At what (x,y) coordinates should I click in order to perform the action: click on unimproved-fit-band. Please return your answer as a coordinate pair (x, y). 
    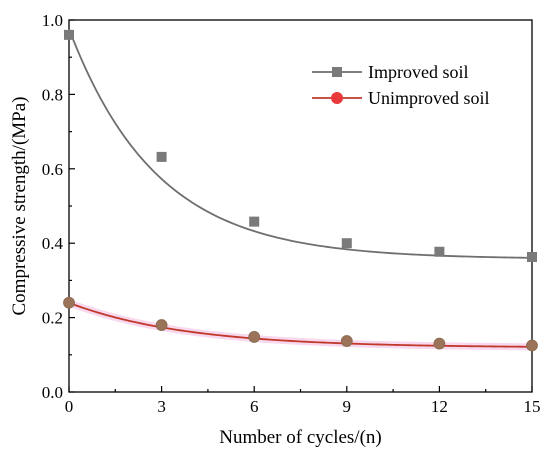
    Looking at the image, I should click on (300, 325).